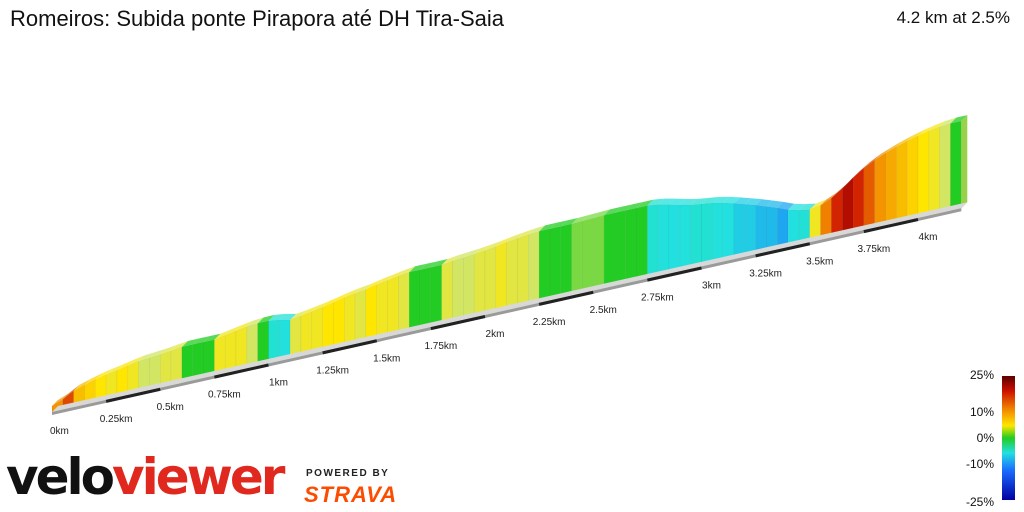 This screenshot has height=512, width=1024. Describe the element at coordinates (765, 273) in the screenshot. I see `distance-tick-label: 3.25km` at that location.